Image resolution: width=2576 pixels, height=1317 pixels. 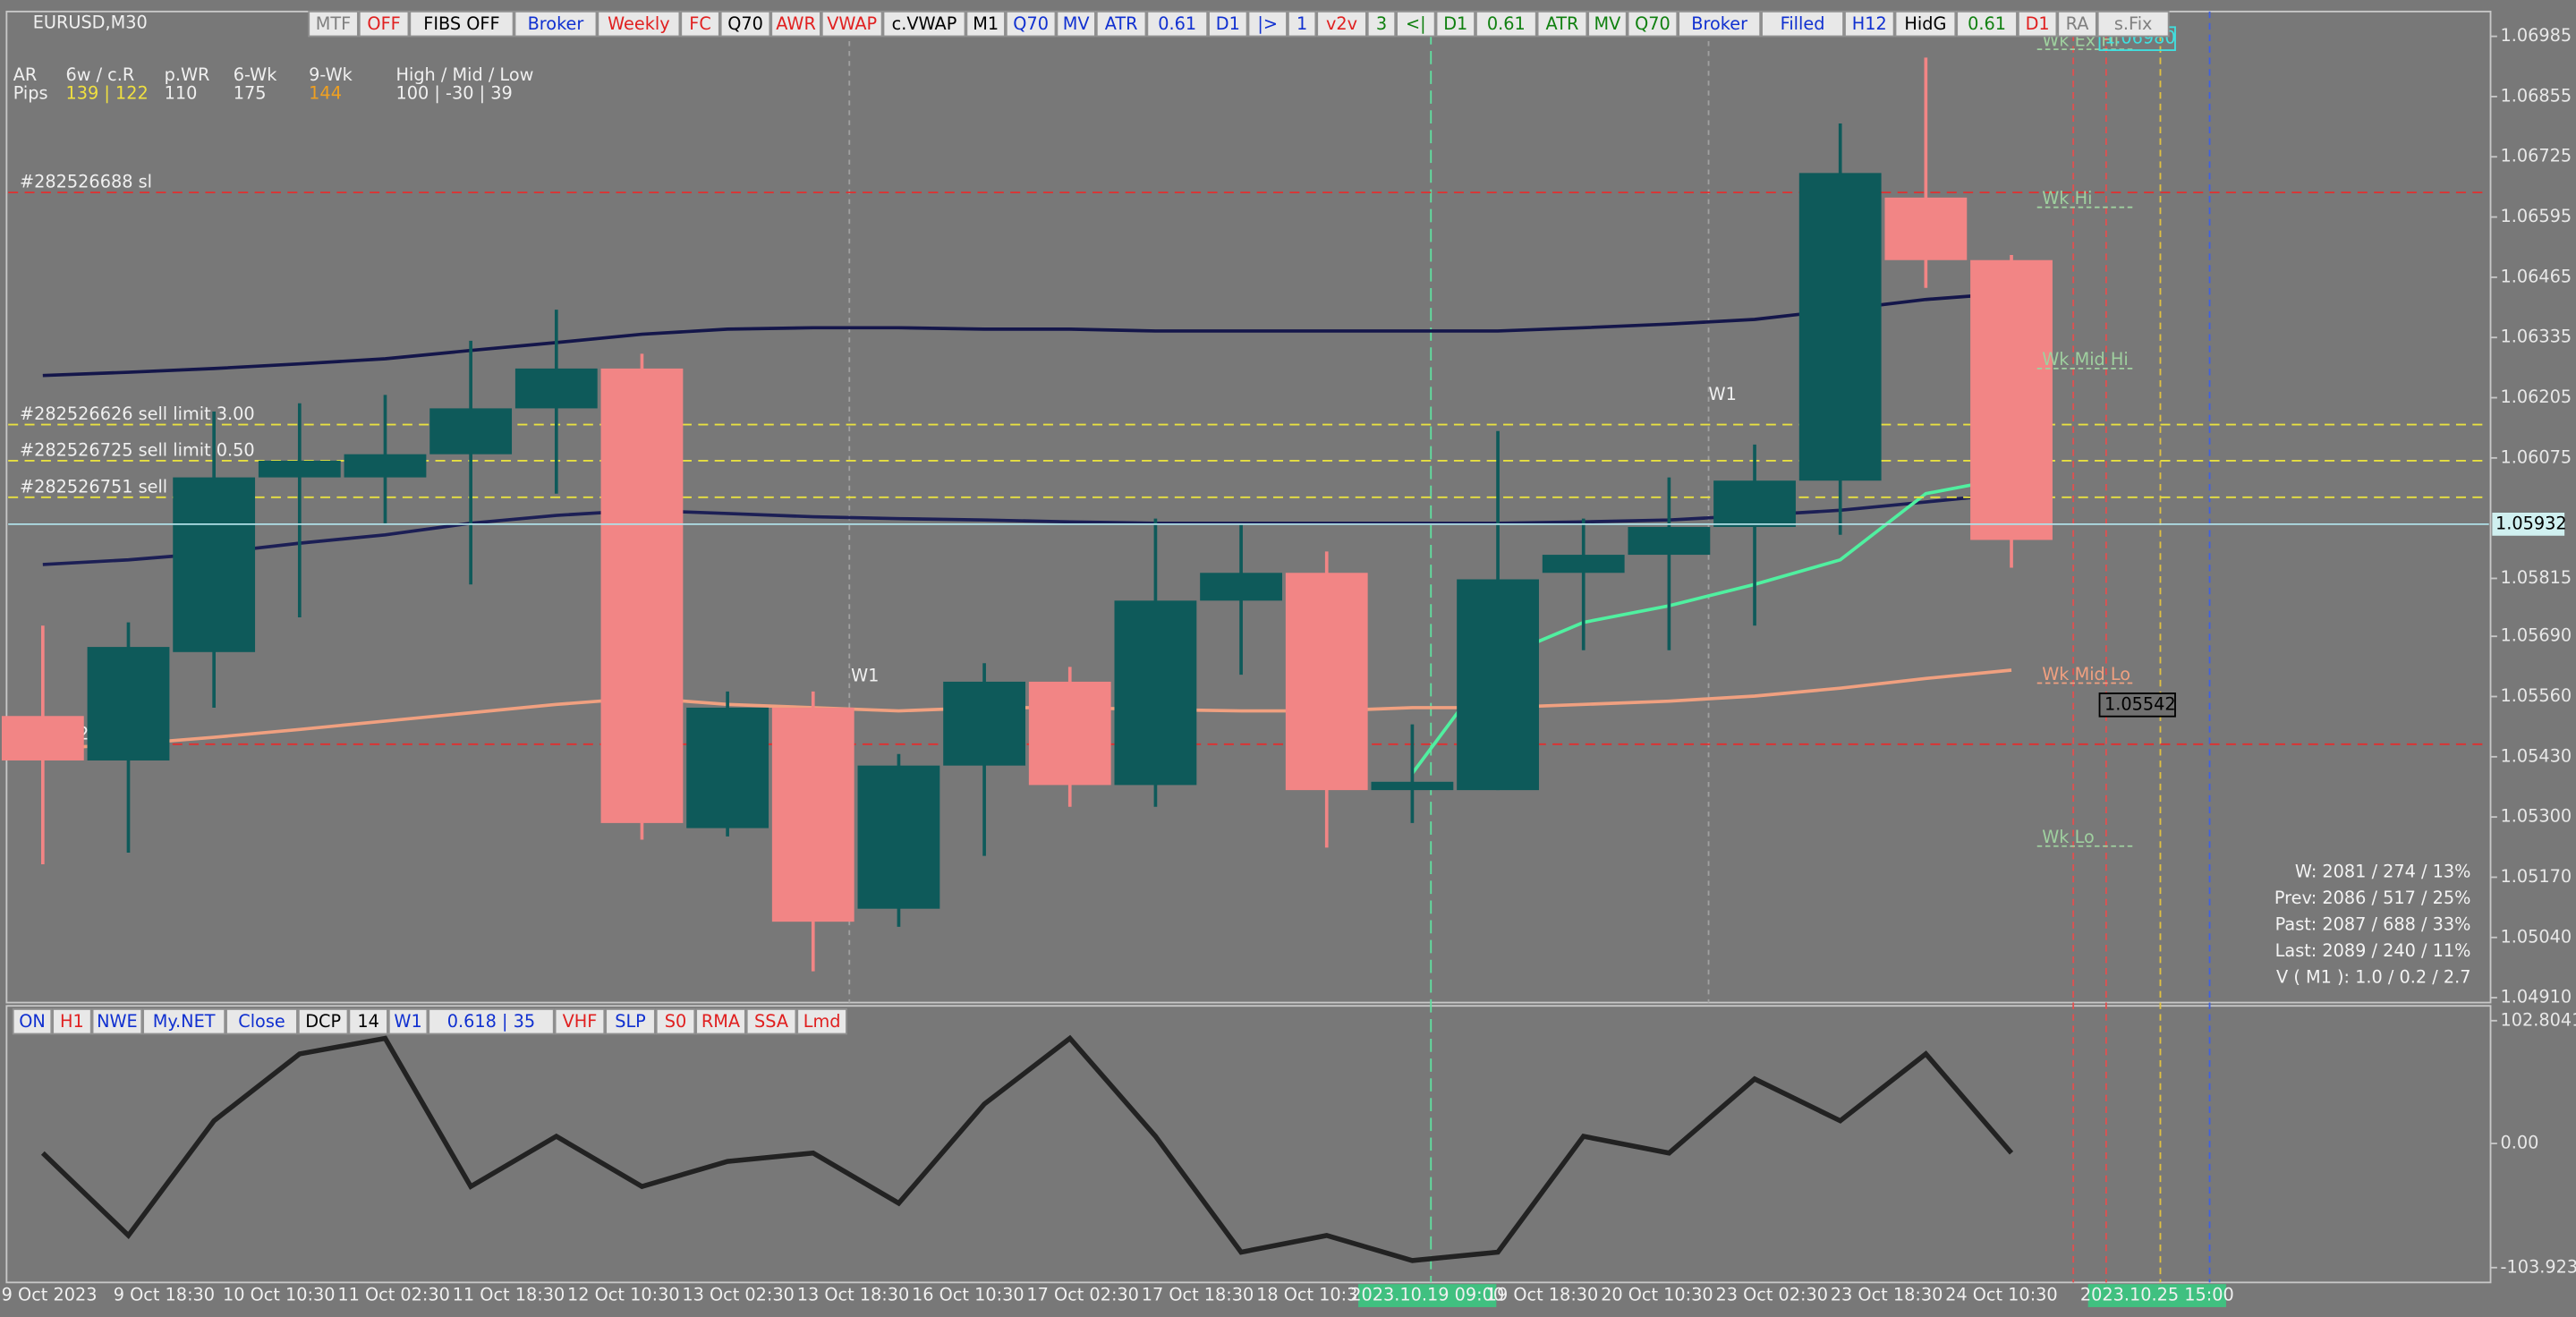 I want to click on toolbar-button-label: MTF, so click(x=333, y=24).